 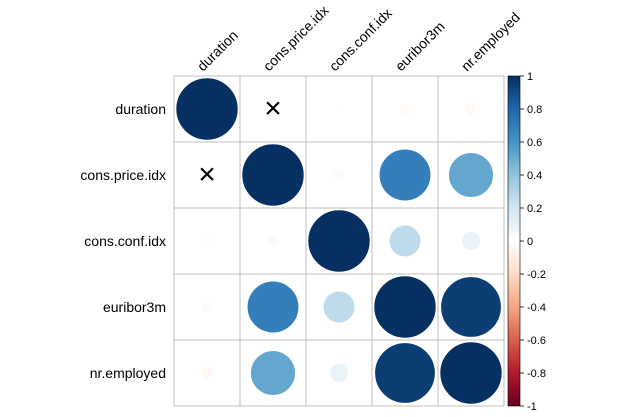 What do you see at coordinates (420, 46) in the screenshot?
I see `column-label: euribor3m` at bounding box center [420, 46].